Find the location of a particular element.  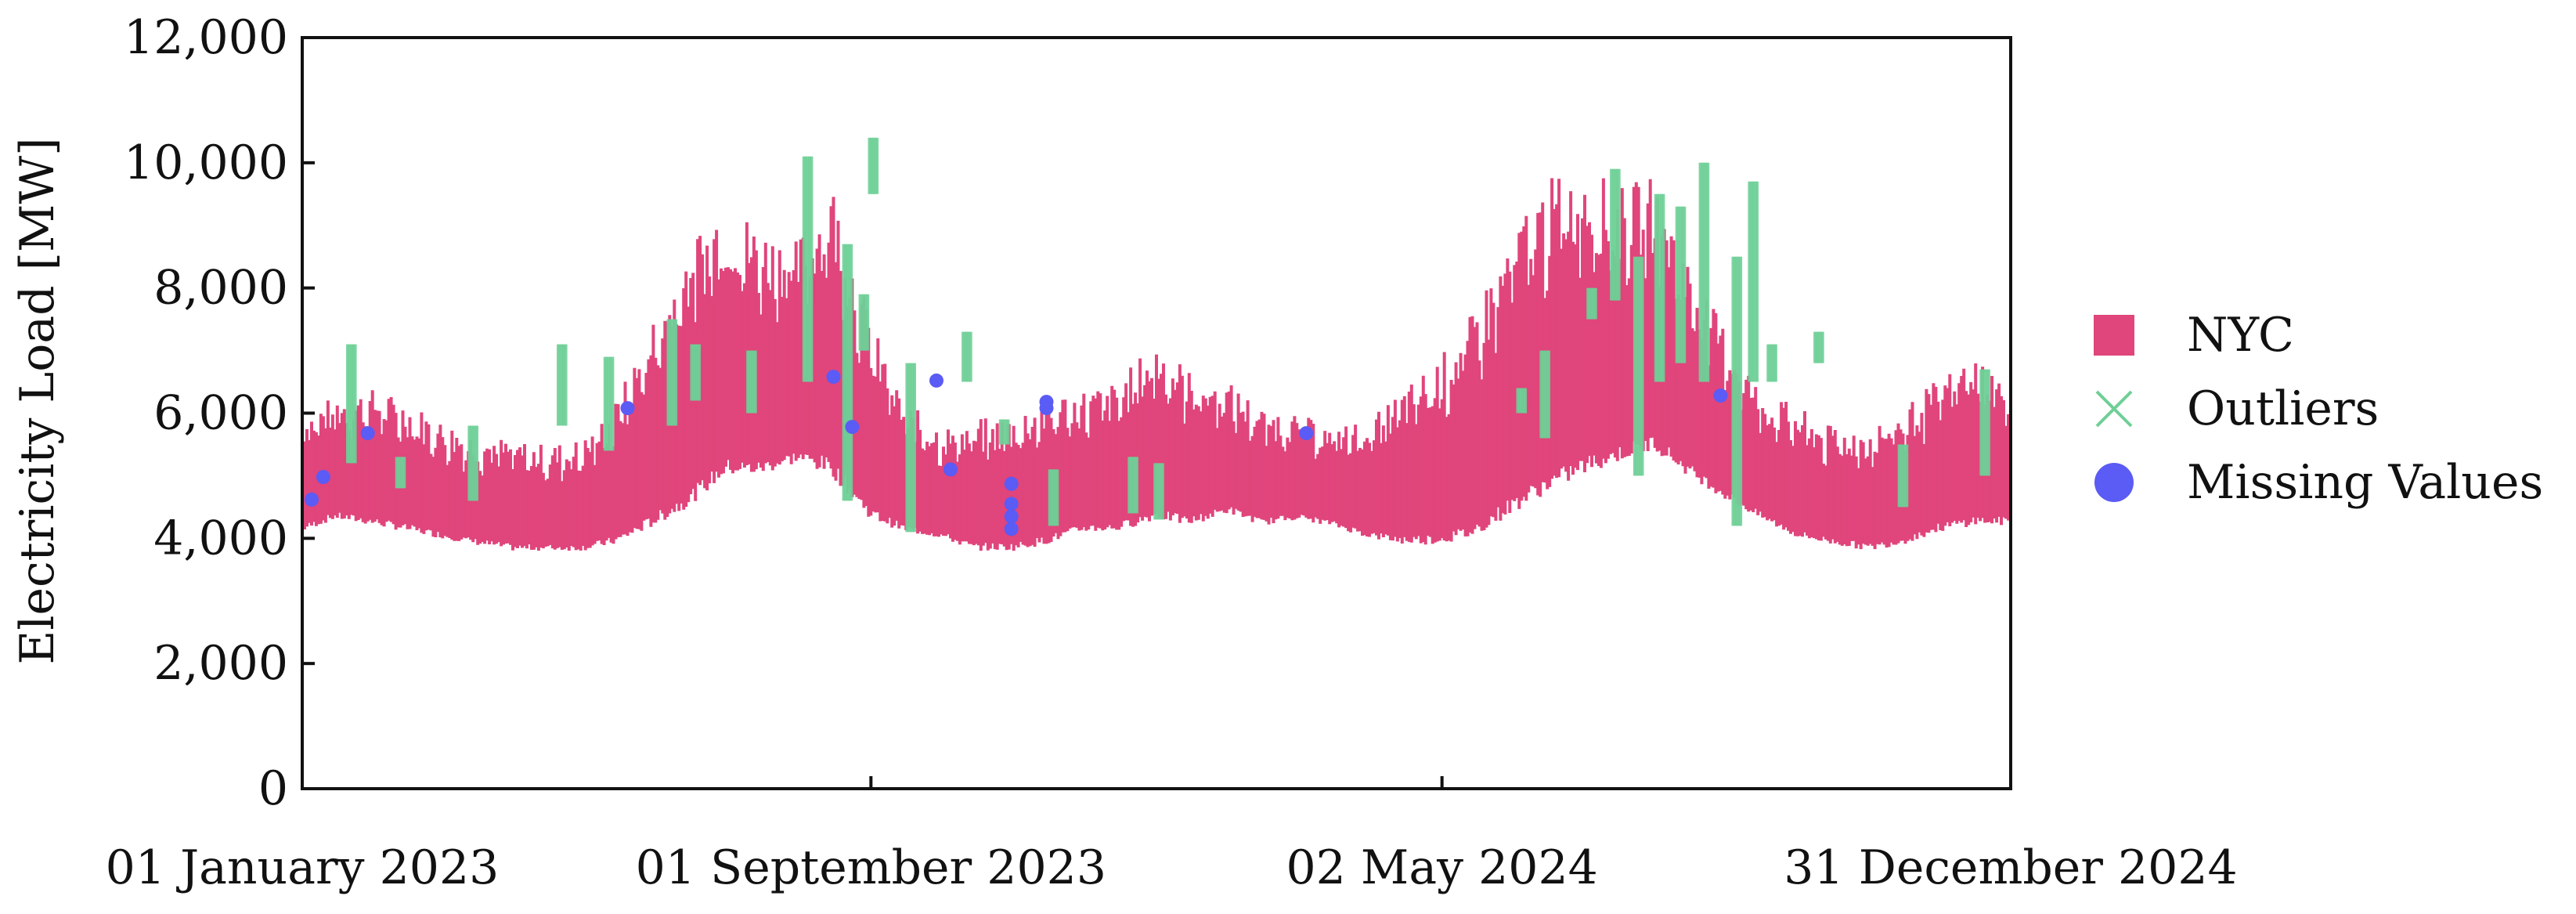

x-tick-label: 02 May 2024 is located at coordinates (1442, 867).